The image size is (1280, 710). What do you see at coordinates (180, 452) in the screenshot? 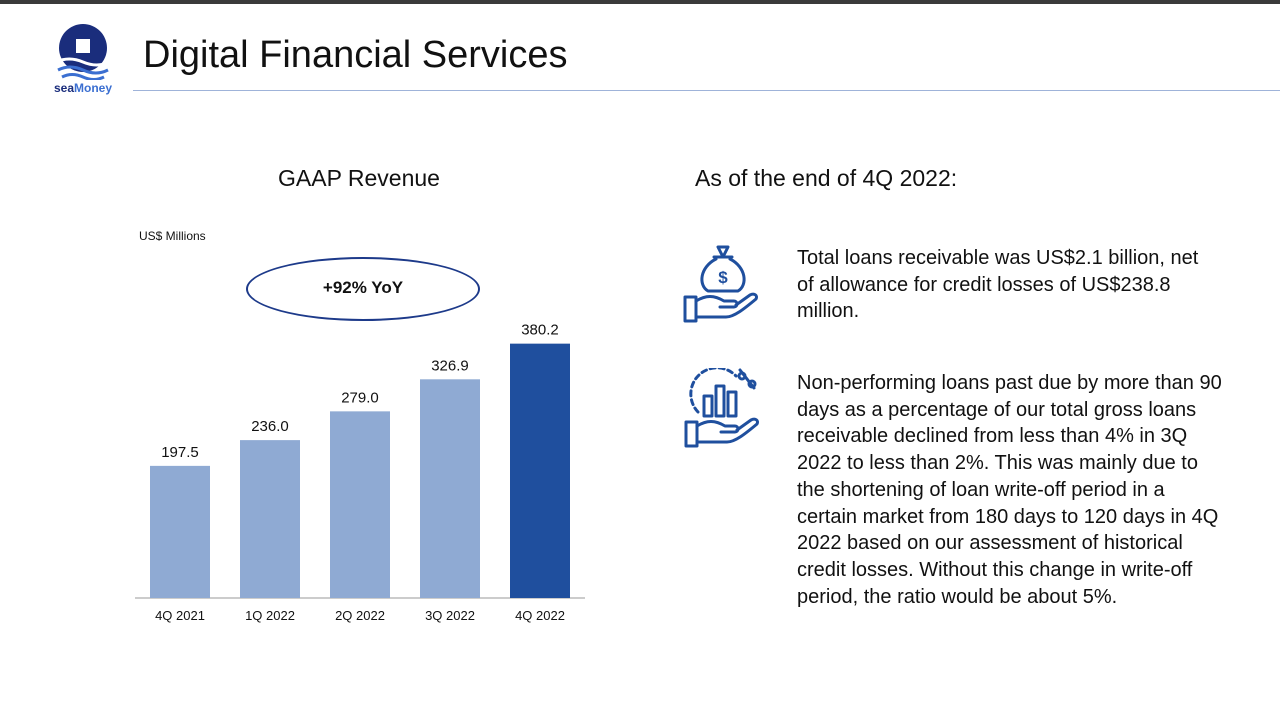
I see `bar-value-label: 197.5` at bounding box center [180, 452].